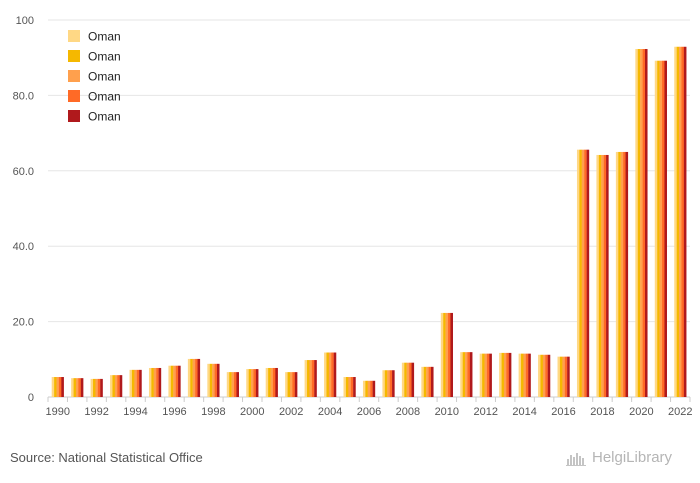  What do you see at coordinates (602, 412) in the screenshot?
I see `x-tick-label: 2018` at bounding box center [602, 412].